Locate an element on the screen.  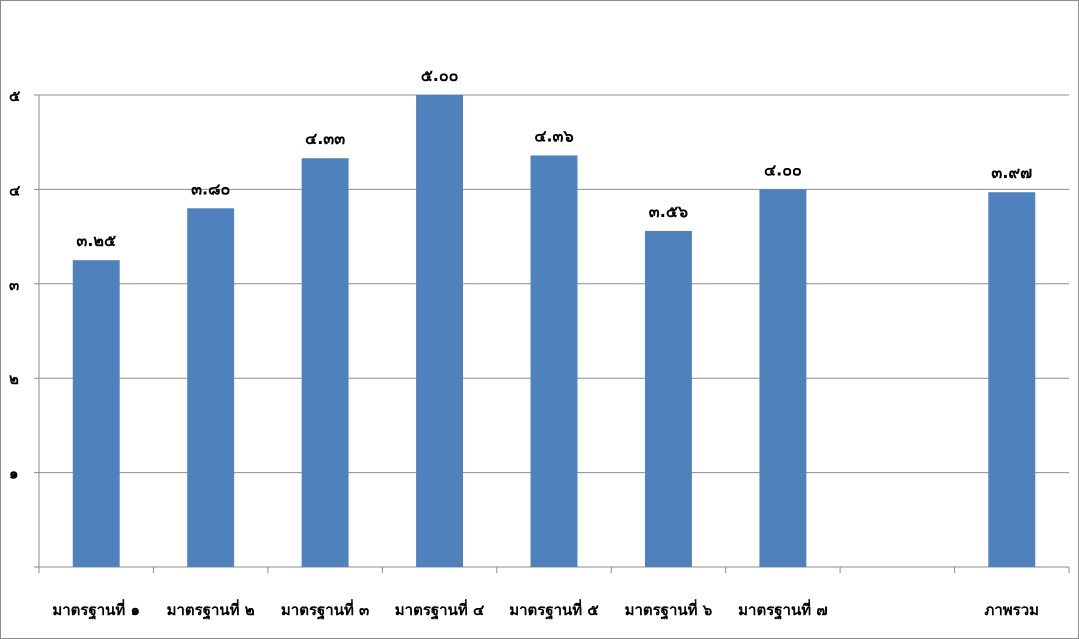
x-category-label: มาตรฐานที่ ๓ is located at coordinates (325, 609).